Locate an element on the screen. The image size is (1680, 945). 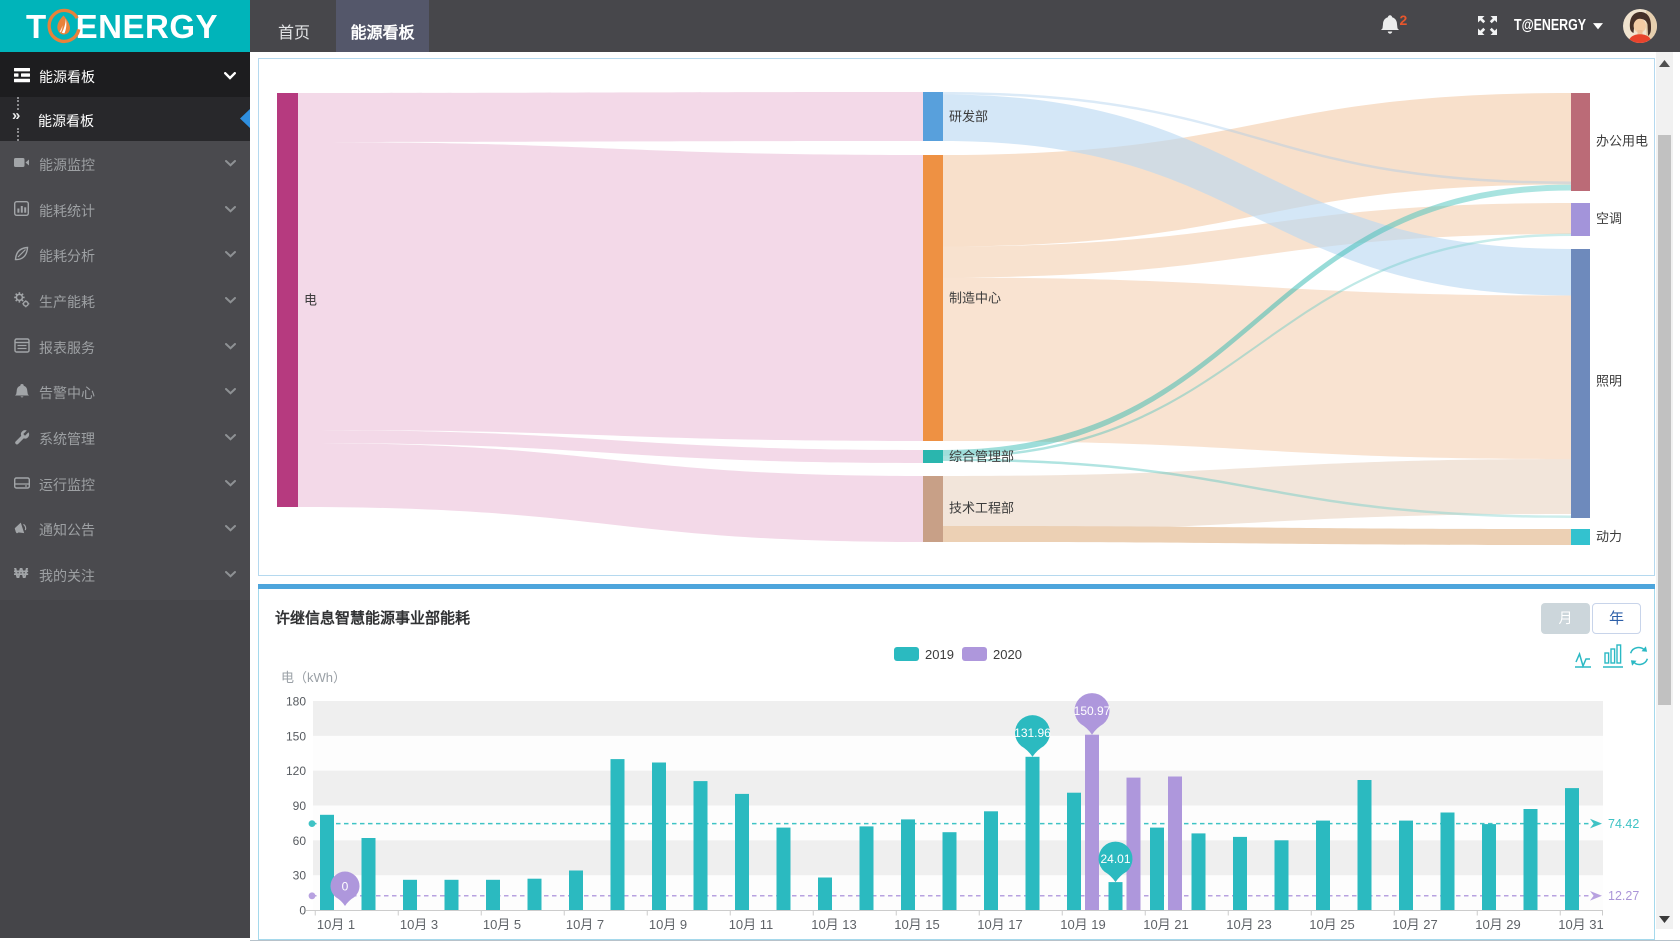
svg-text: 10月 5 is located at coordinates (502, 924).